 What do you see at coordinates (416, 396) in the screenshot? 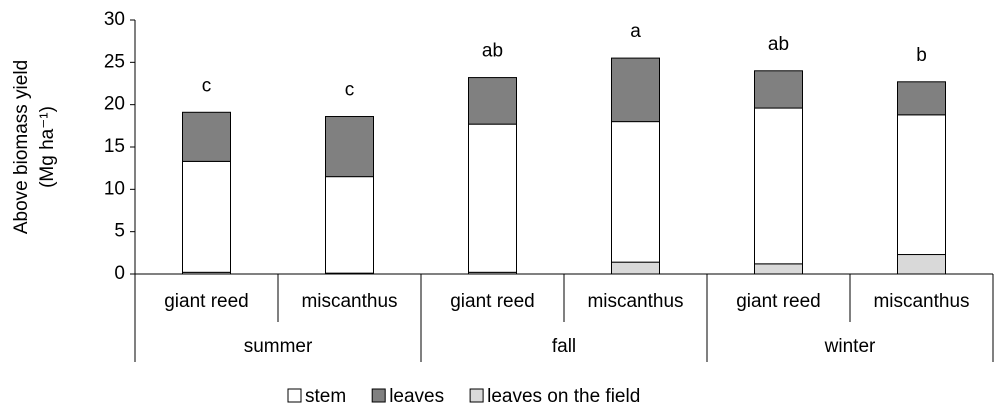
I see `legend-label: leaves` at bounding box center [416, 396].